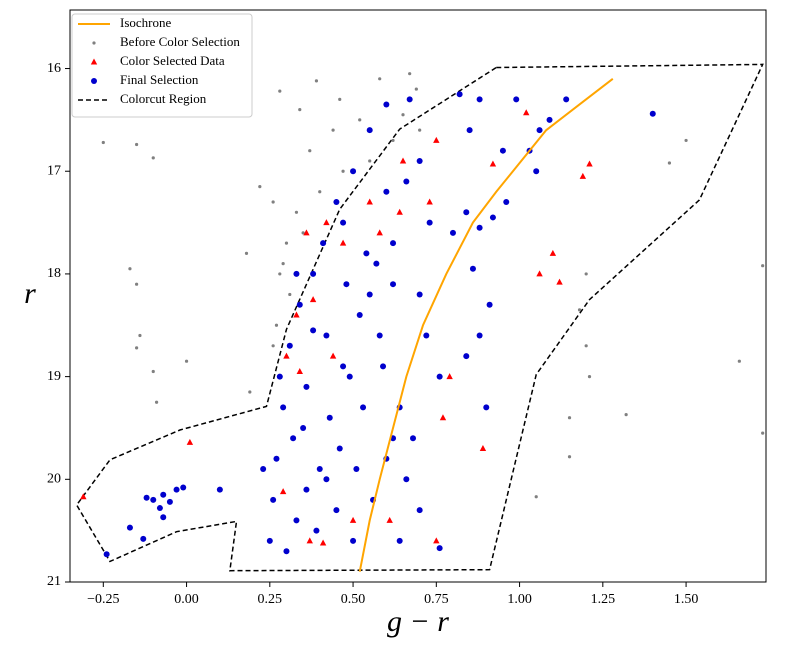  What do you see at coordinates (54, 581) in the screenshot?
I see `y-tick-label: 21` at bounding box center [54, 581].